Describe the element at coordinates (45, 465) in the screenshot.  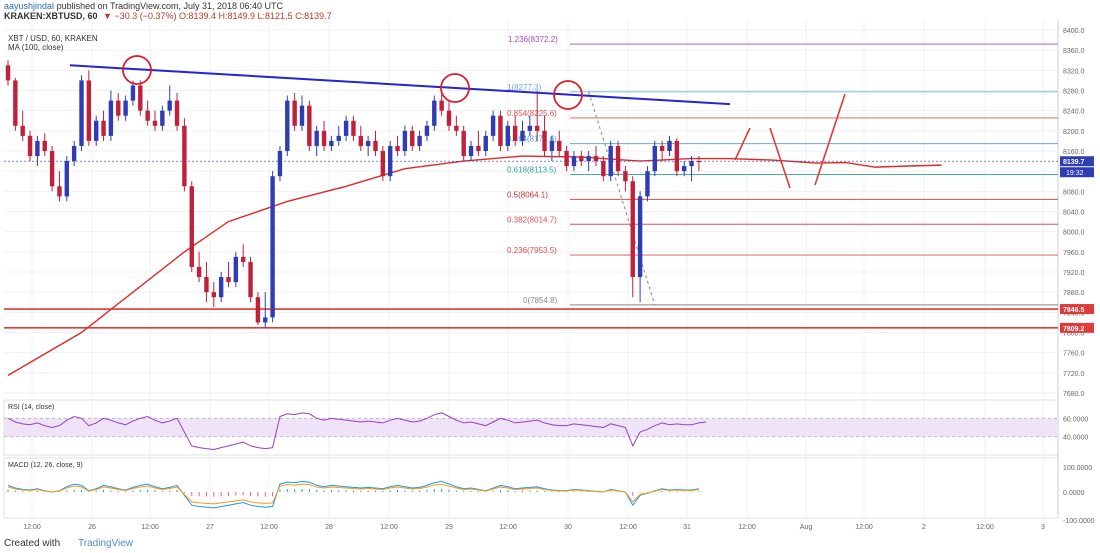
I see `macd-label: MACD (12, 26, close, 9)` at that location.